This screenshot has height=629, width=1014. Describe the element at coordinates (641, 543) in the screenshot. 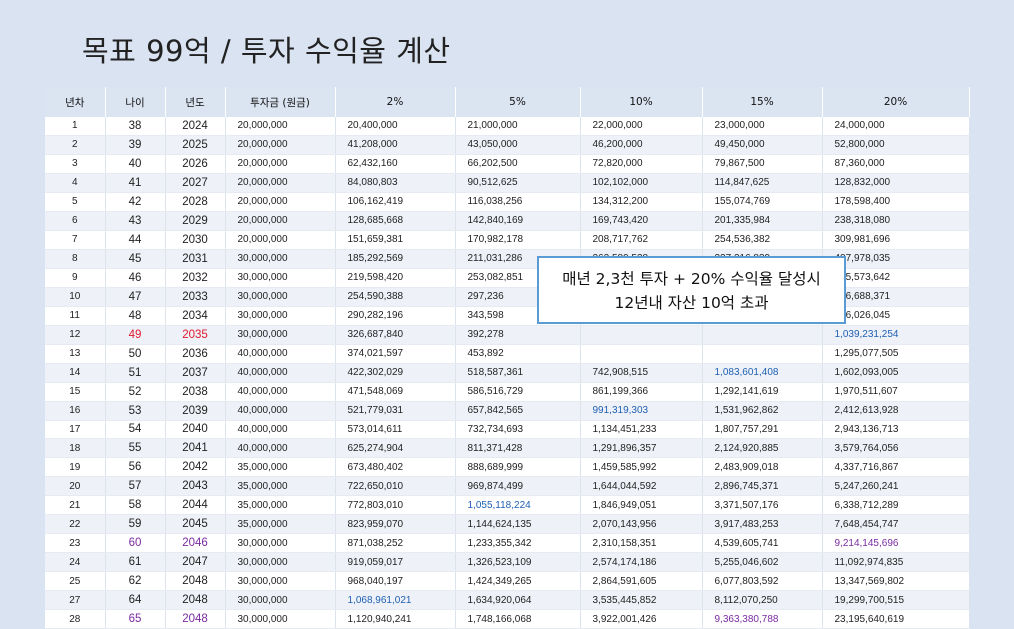

I see `rate-10-cell: 2,310,158,351` at that location.